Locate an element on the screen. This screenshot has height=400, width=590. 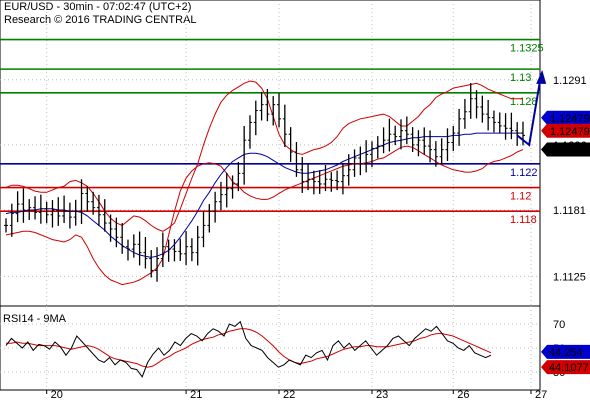
price-tick-label: 1.1125 is located at coordinates (569, 277).